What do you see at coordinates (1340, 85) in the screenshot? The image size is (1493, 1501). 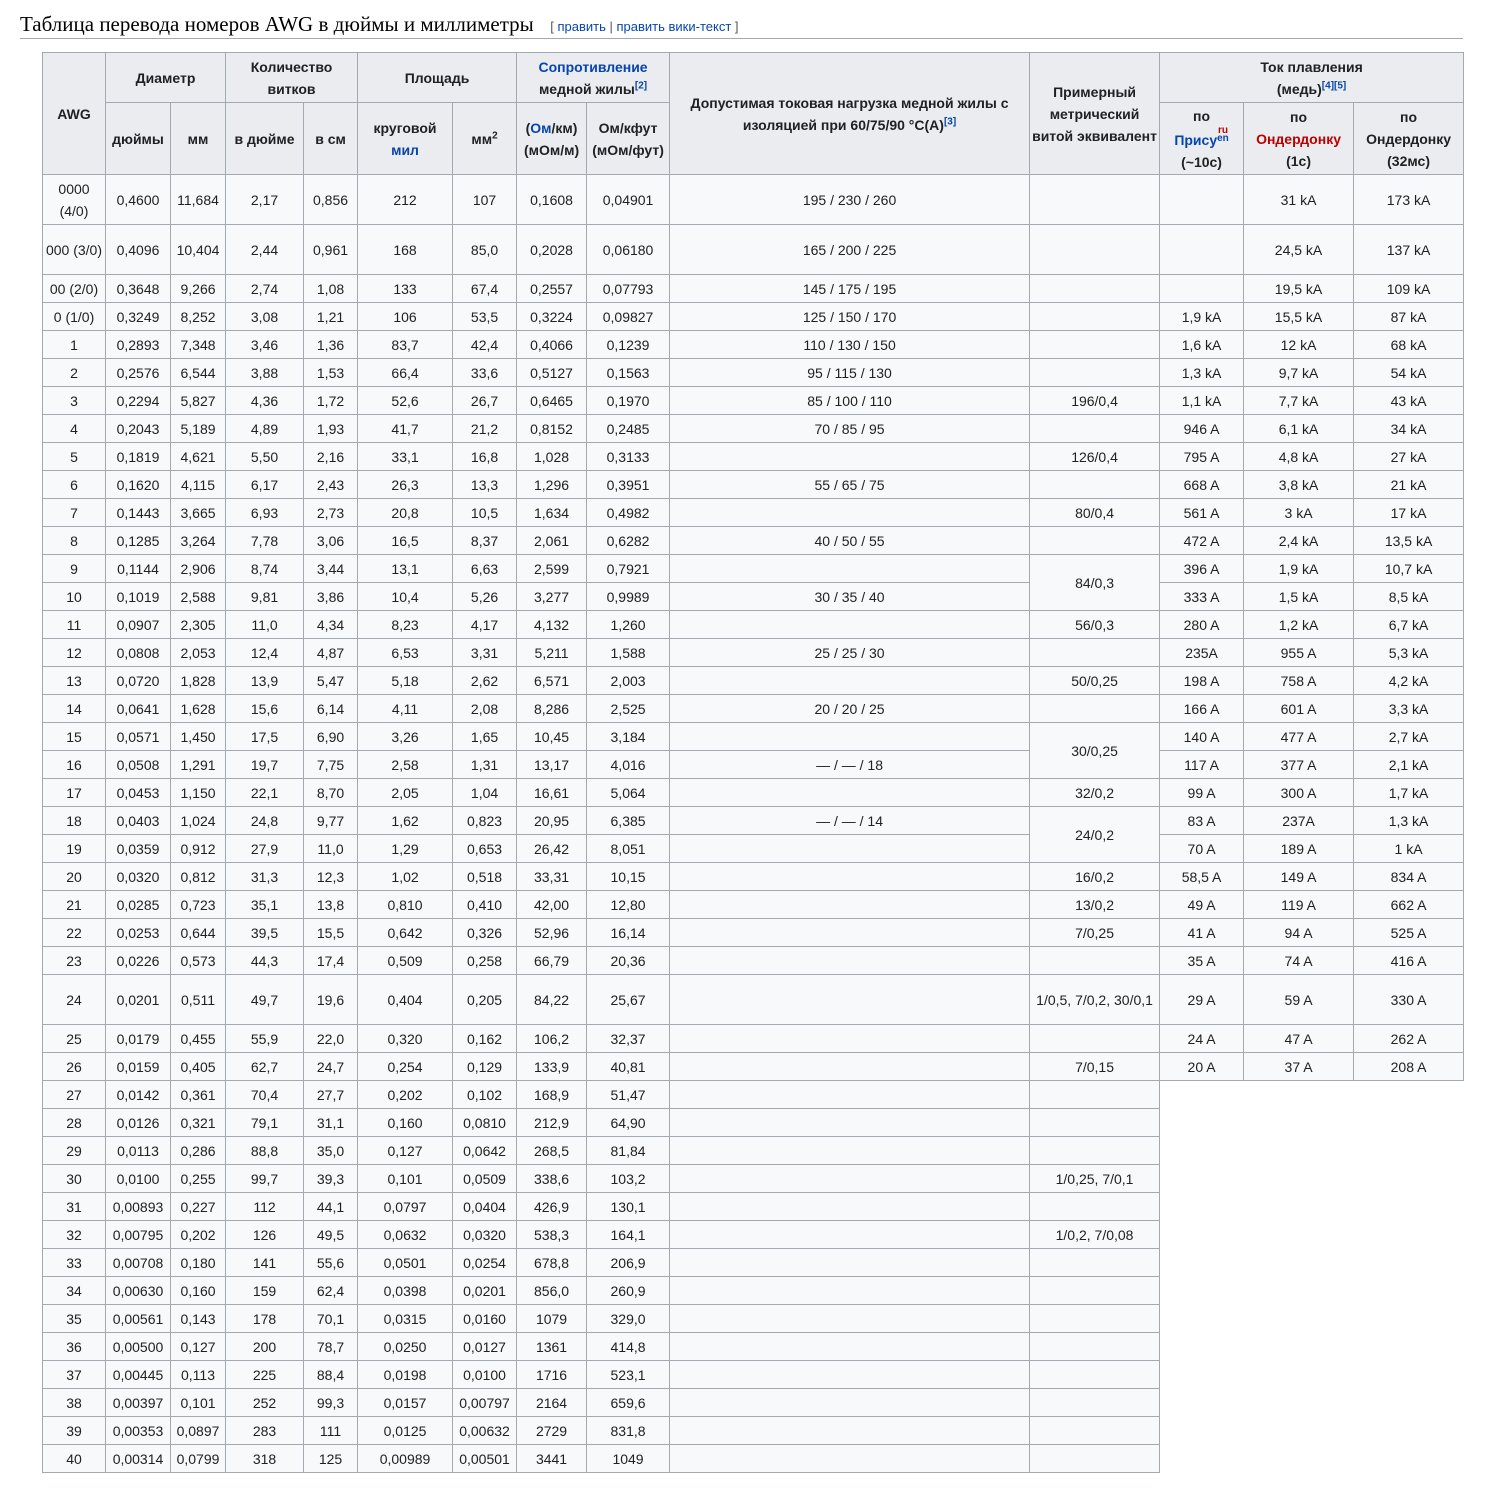 I see `ref-5-link: [5]` at bounding box center [1340, 85].